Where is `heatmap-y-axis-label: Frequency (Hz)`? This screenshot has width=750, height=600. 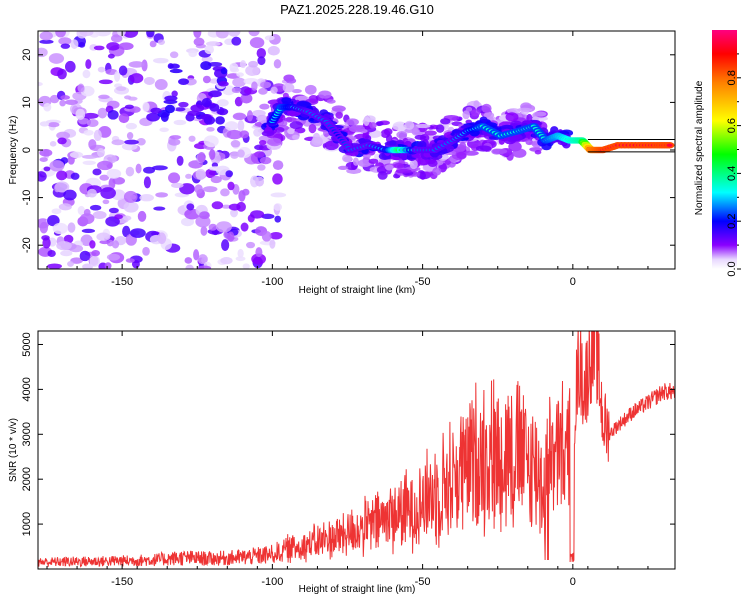
heatmap-y-axis-label: Frequency (Hz) is located at coordinates (13, 150).